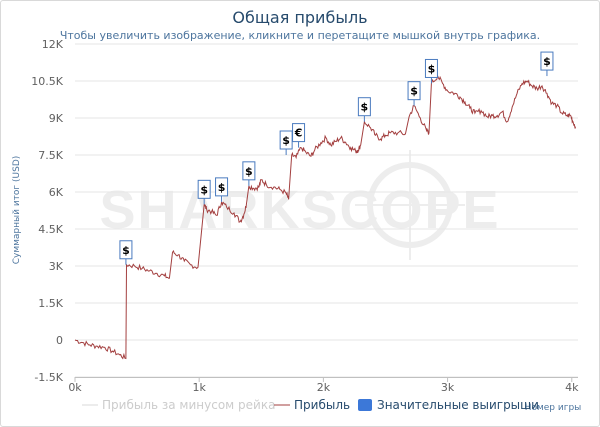 This screenshot has width=600, height=427. I want to click on legend-rake-label: Прибыль за минусом рейка, so click(188, 405).